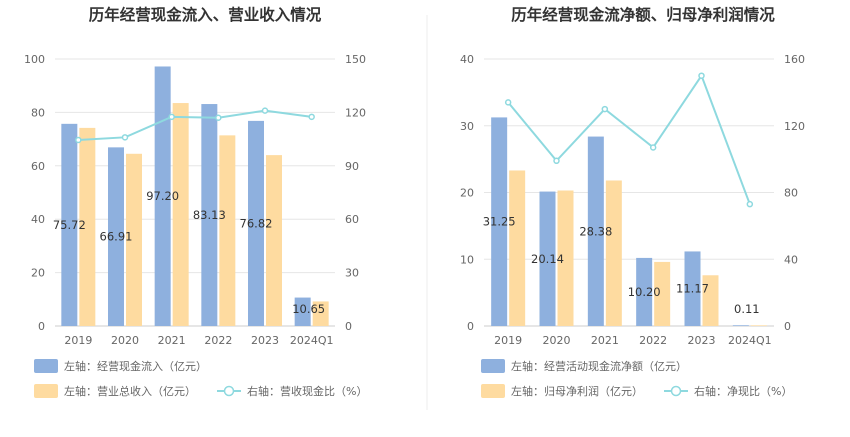 This screenshot has height=437, width=850. I want to click on chart2-x-tick: 2024Q1, so click(750, 340).